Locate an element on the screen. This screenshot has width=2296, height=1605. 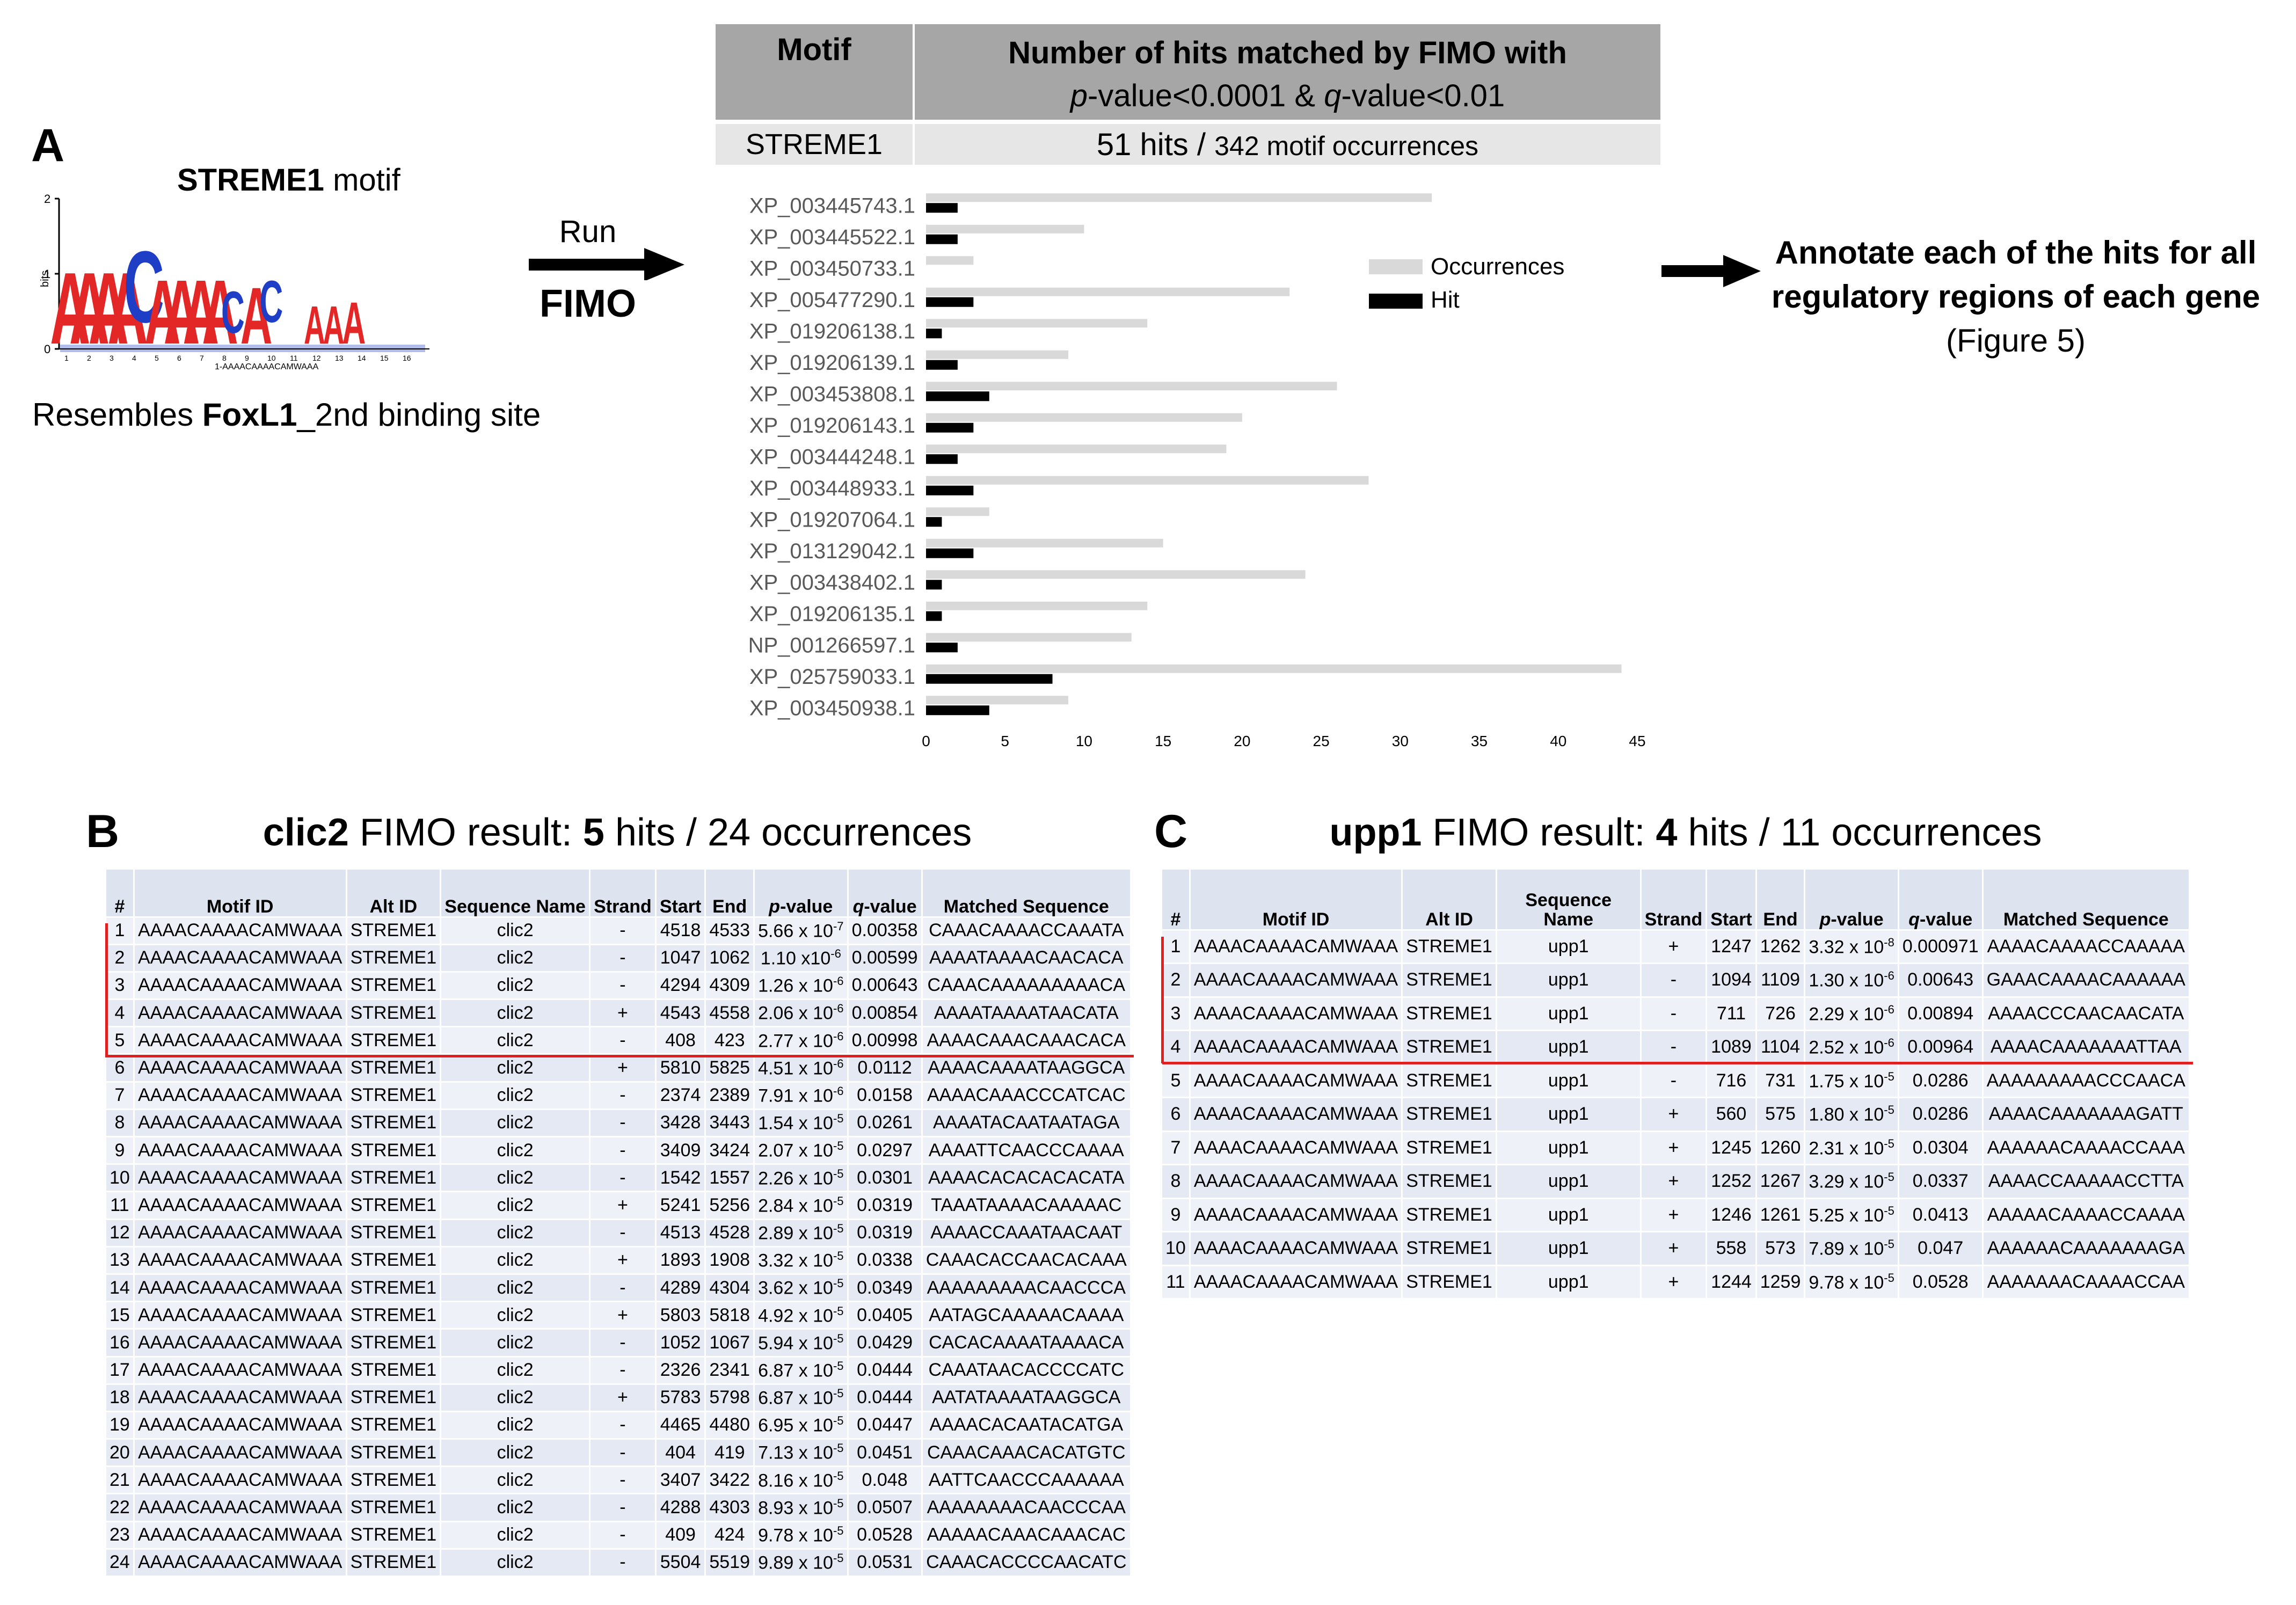
table-cell: AAAAAACAAAACCAAA is located at coordinates (2086, 1148).